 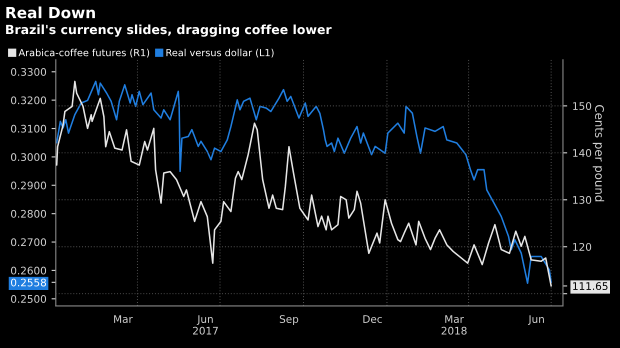 I want to click on chart-subtitle: Brazil's currency slides, dragging coffee lower, so click(x=169, y=30).